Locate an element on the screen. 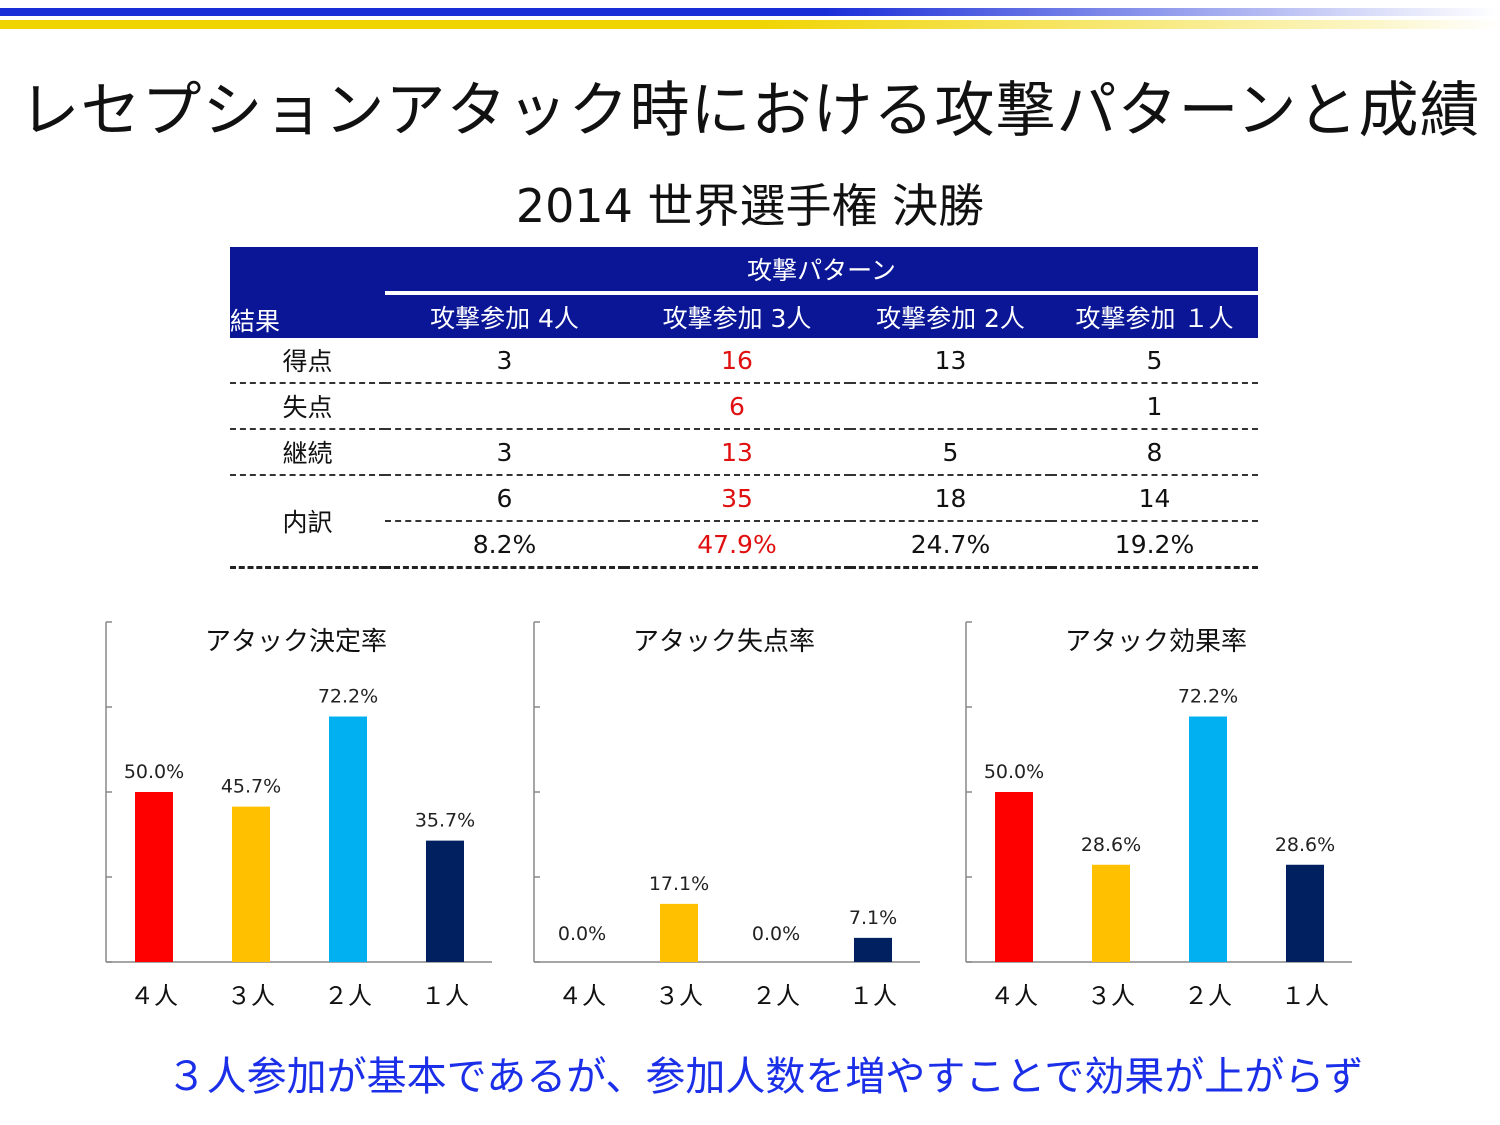  chart-title: アタック決定率 is located at coordinates (296, 642).